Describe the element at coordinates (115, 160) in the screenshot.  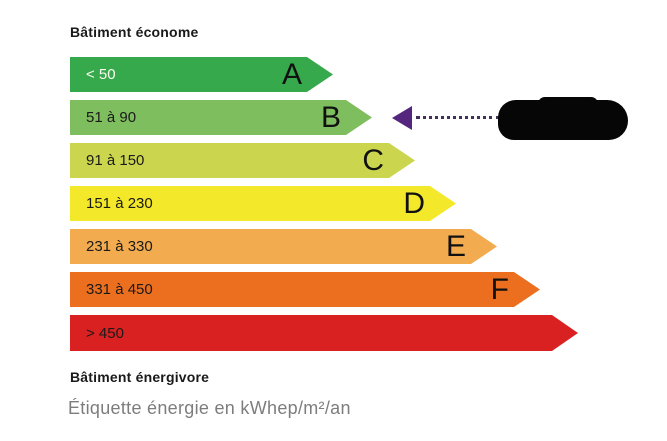
I see `range-label-c: 91 à 150` at that location.